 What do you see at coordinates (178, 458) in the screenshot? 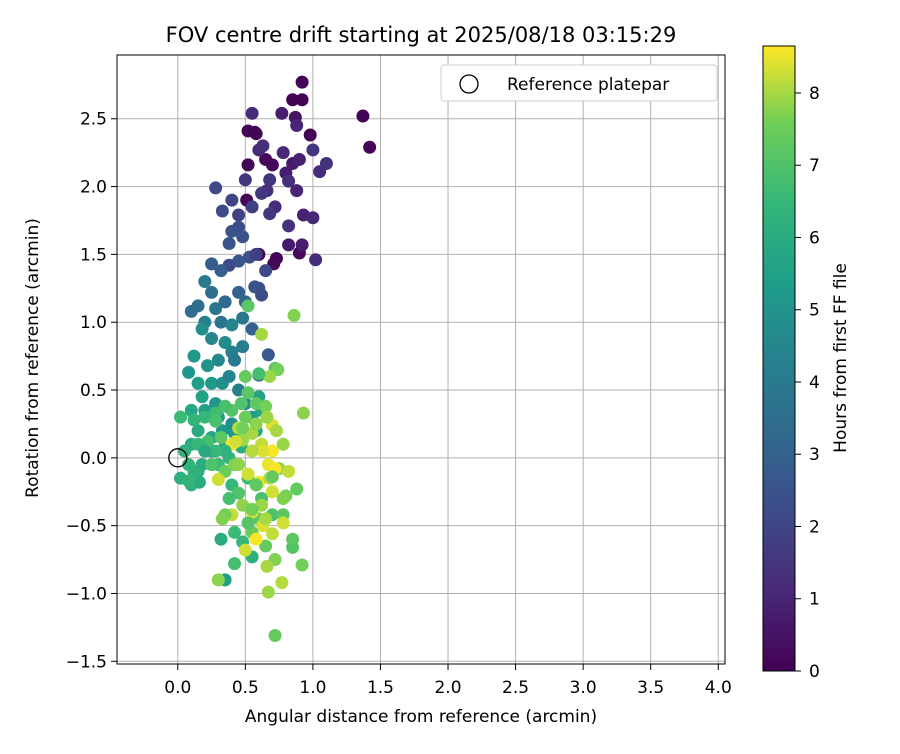
I see `reference-platepar-marker` at bounding box center [178, 458].